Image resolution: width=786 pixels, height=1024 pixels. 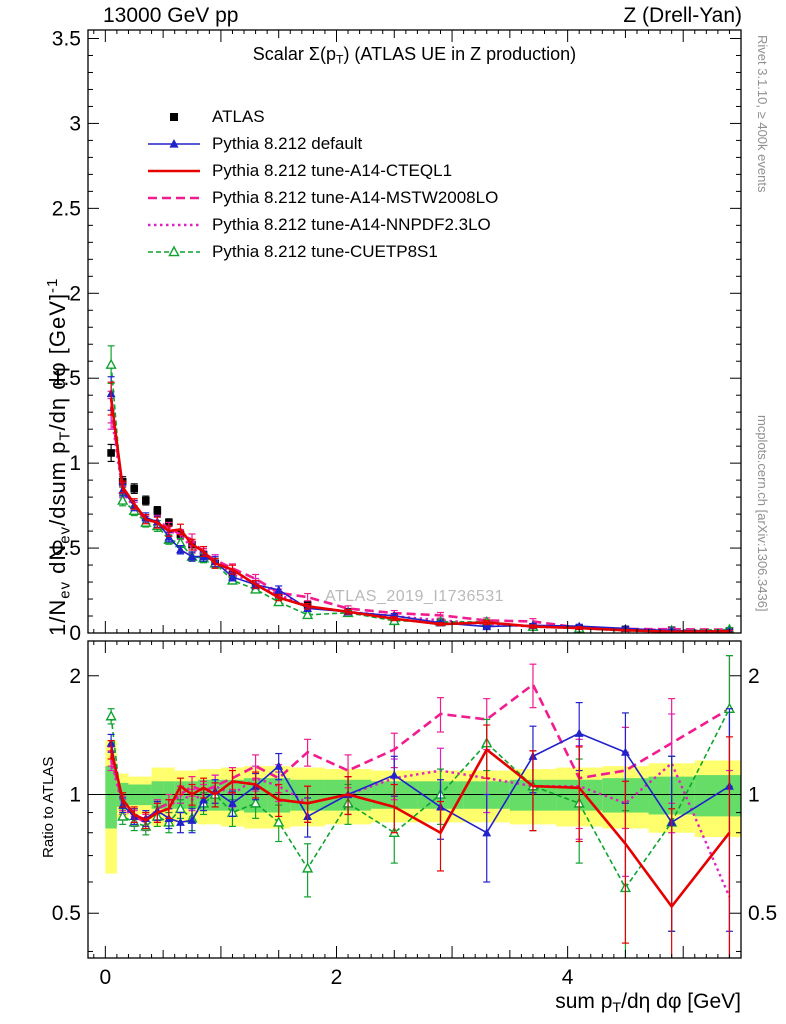 What do you see at coordinates (682, 15) in the screenshot?
I see `header-process: Z (Drell-Yan)` at bounding box center [682, 15].